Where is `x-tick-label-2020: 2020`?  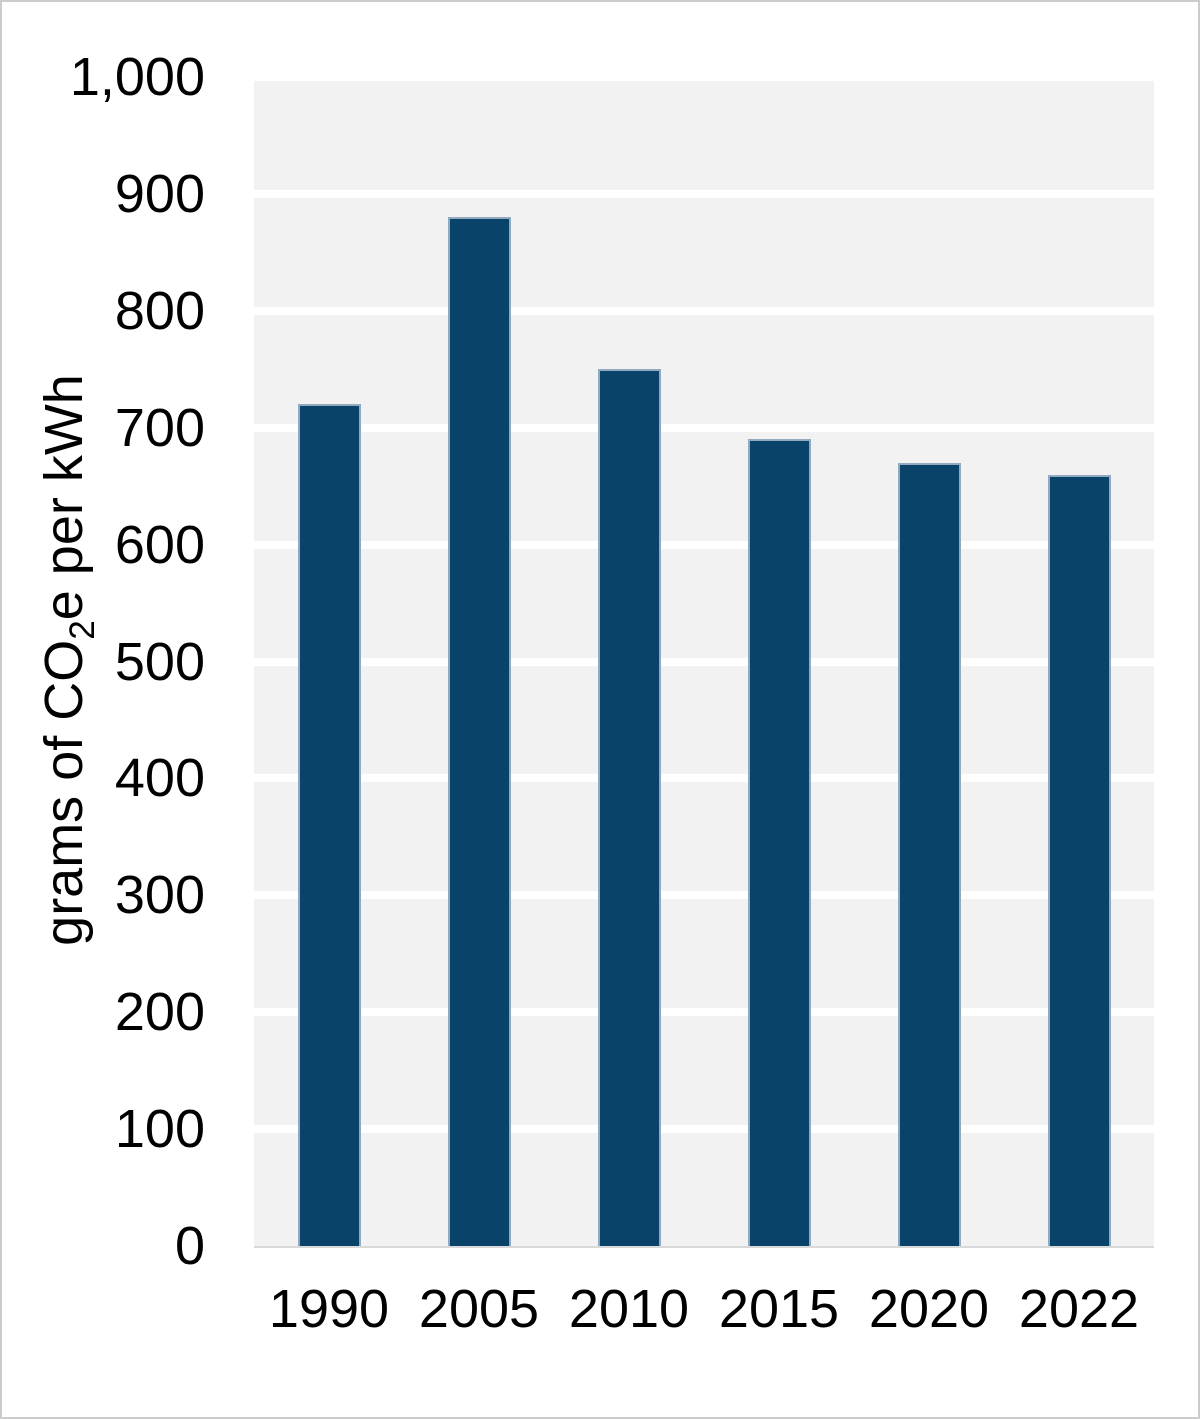 x-tick-label-2020: 2020 is located at coordinates (929, 1309).